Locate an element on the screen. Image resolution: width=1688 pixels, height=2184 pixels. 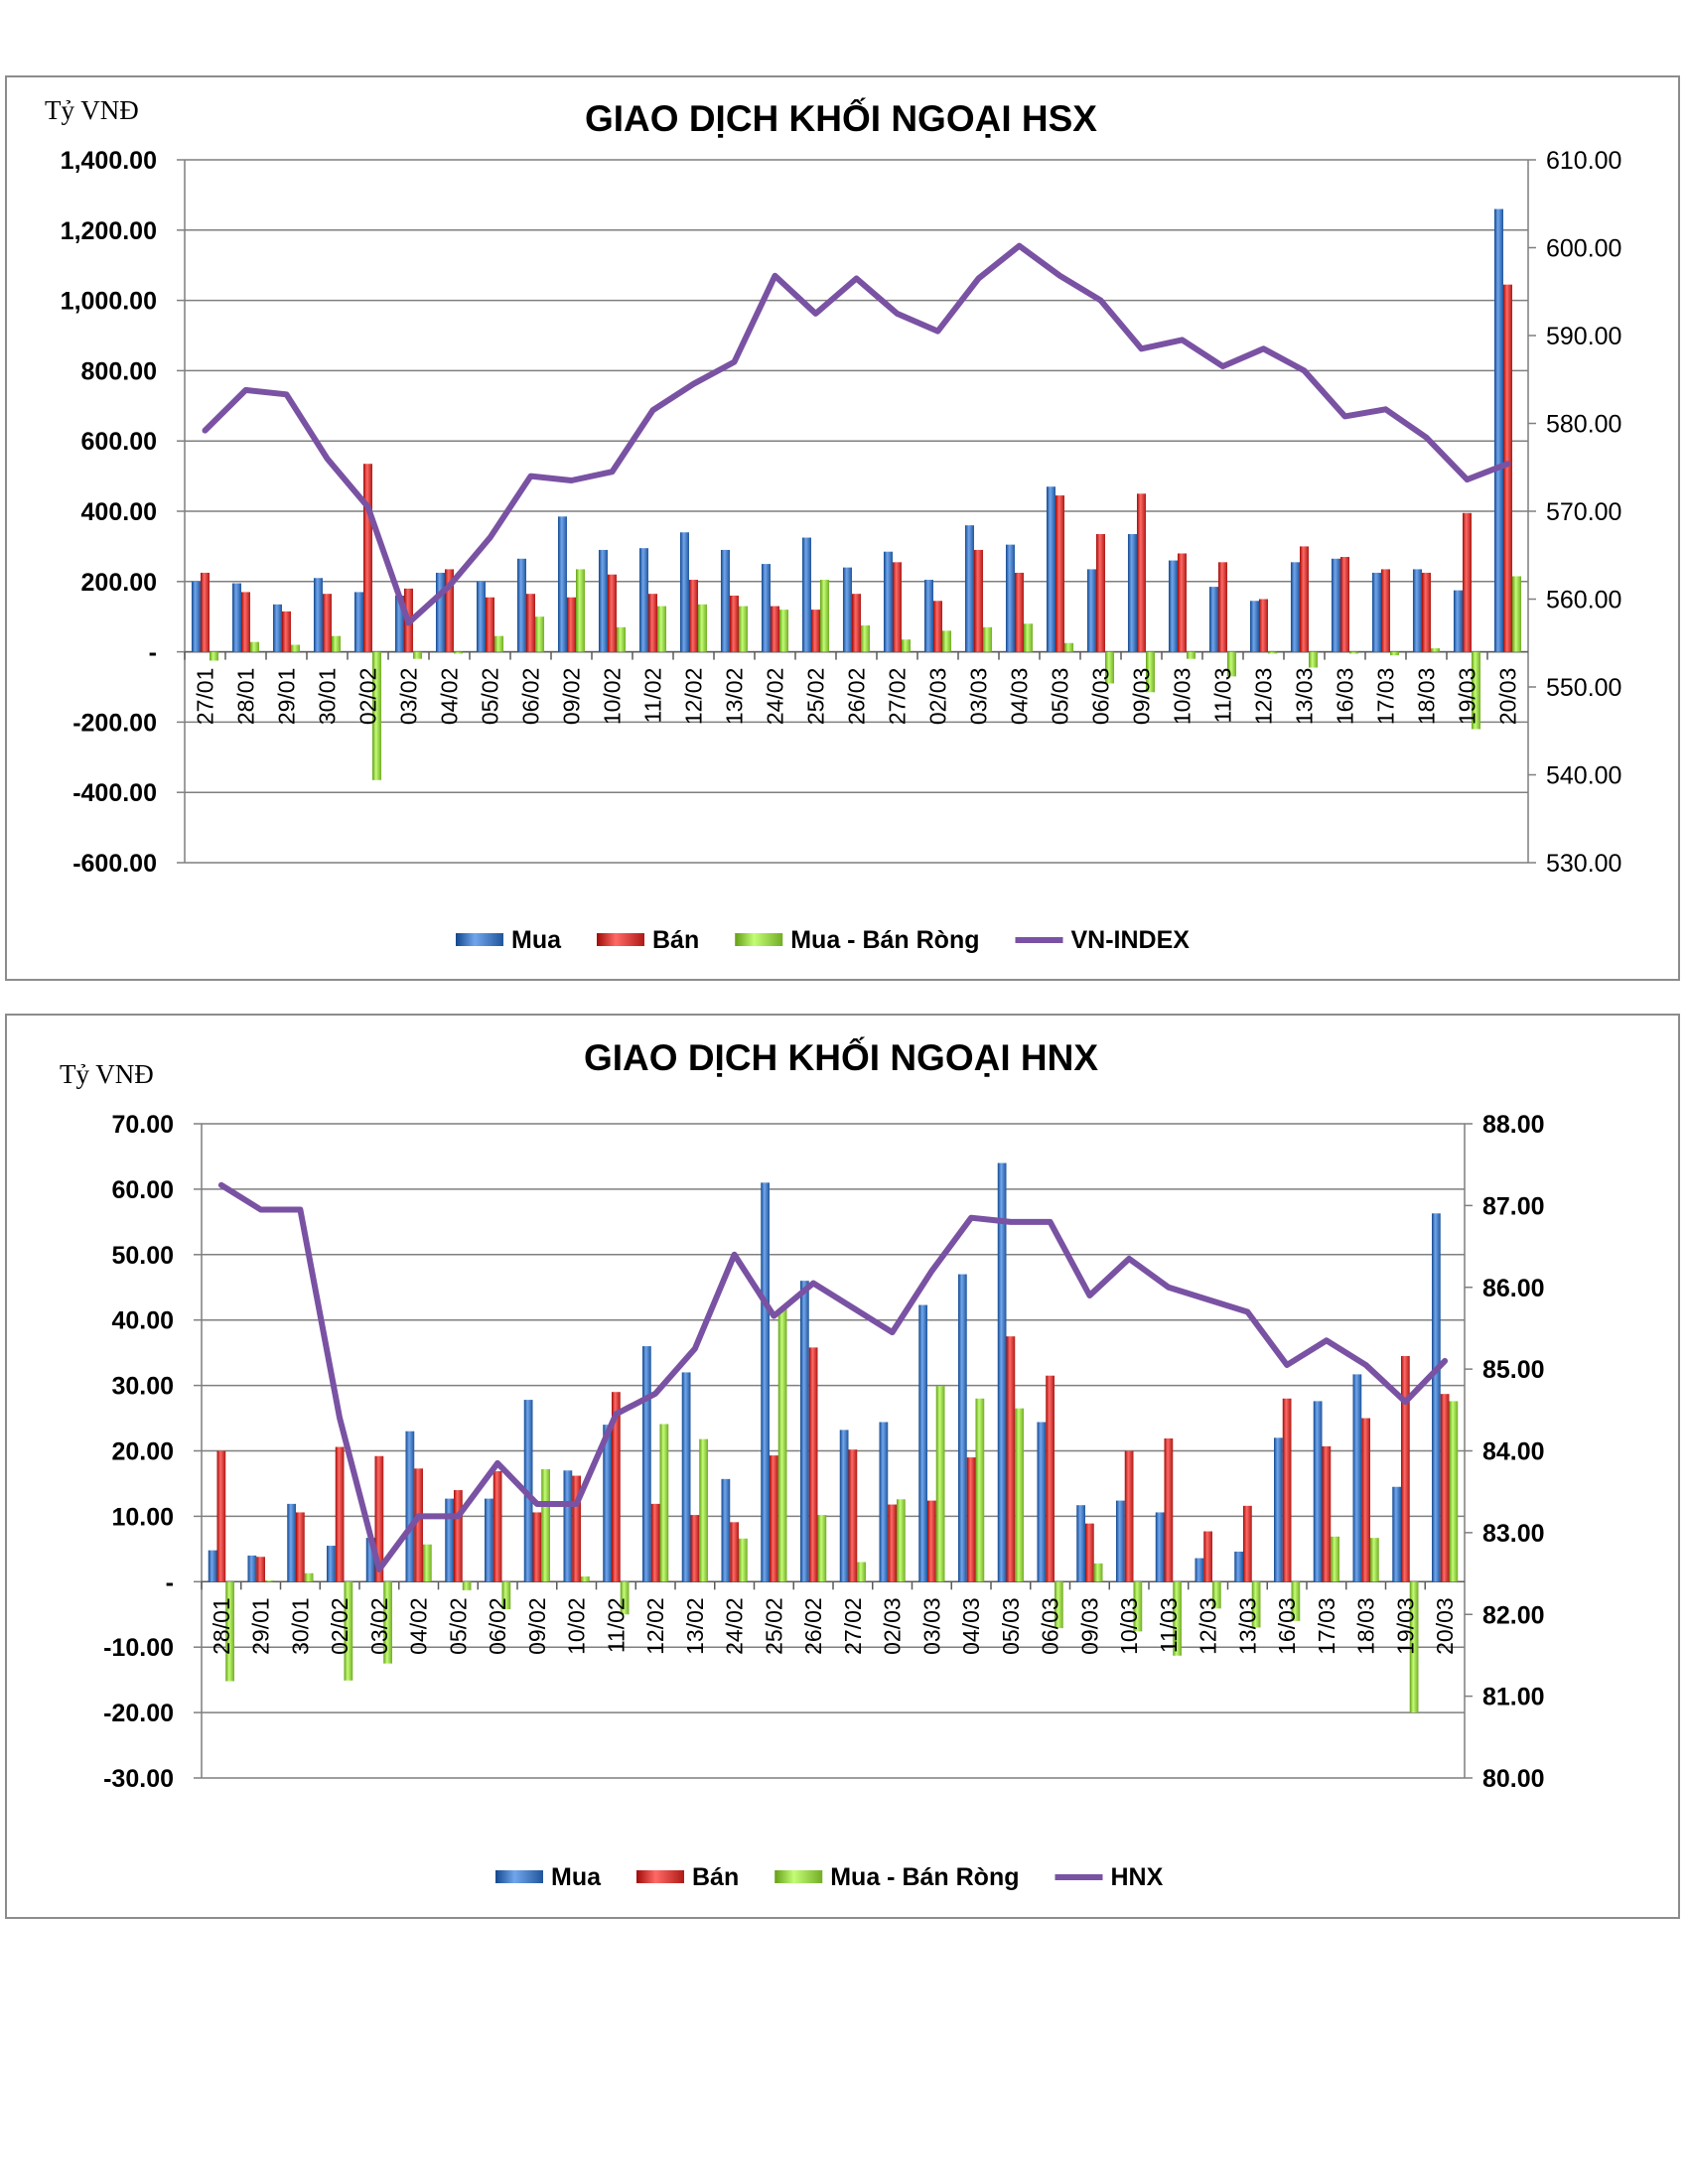
x-tick-label: 11/03 is located at coordinates (1169, 1625).